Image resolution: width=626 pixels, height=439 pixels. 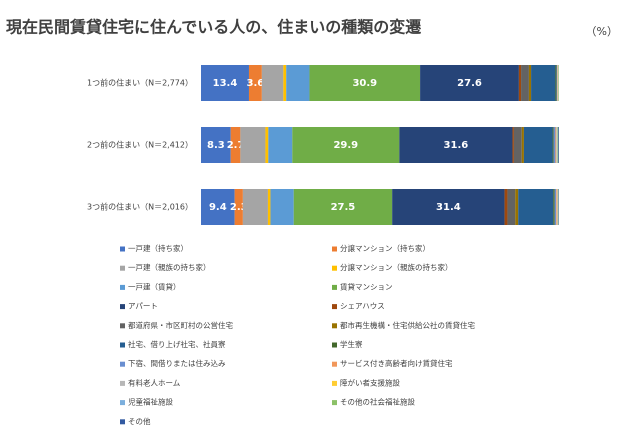 I want to click on data-label: 8.3, so click(x=216, y=145).